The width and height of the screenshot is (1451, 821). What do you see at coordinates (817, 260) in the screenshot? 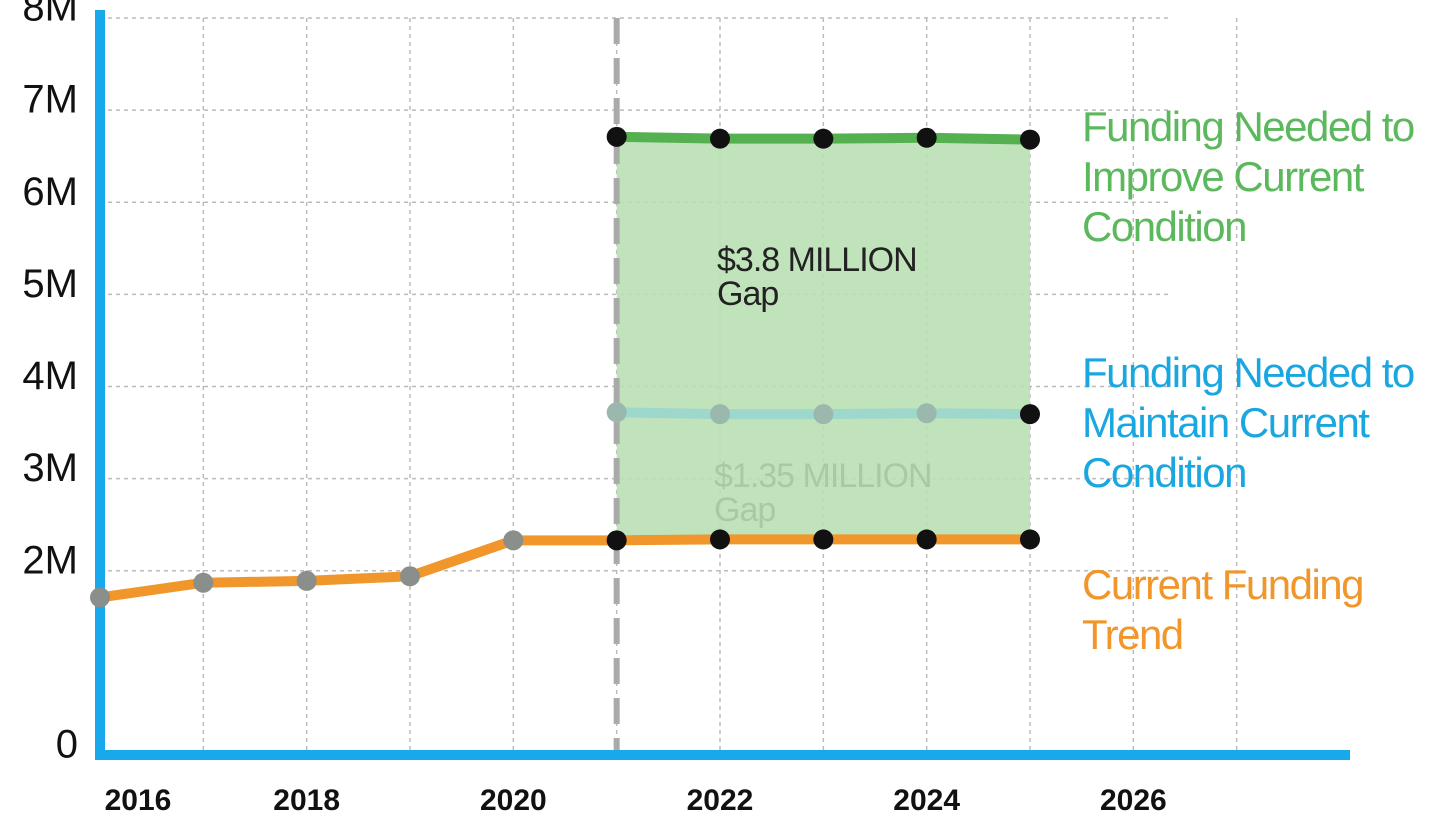
I see `annotation: $3.8 MILLION` at bounding box center [817, 260].